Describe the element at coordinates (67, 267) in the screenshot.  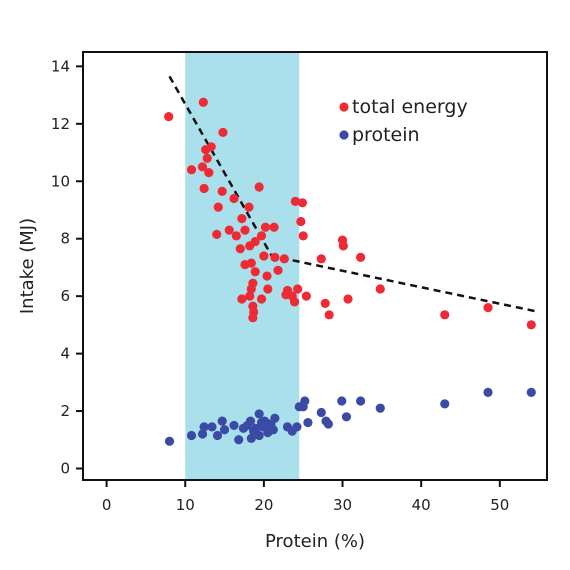
I see `y-axis-ticks: 0 2 4 6 8 10 12 14` at that location.